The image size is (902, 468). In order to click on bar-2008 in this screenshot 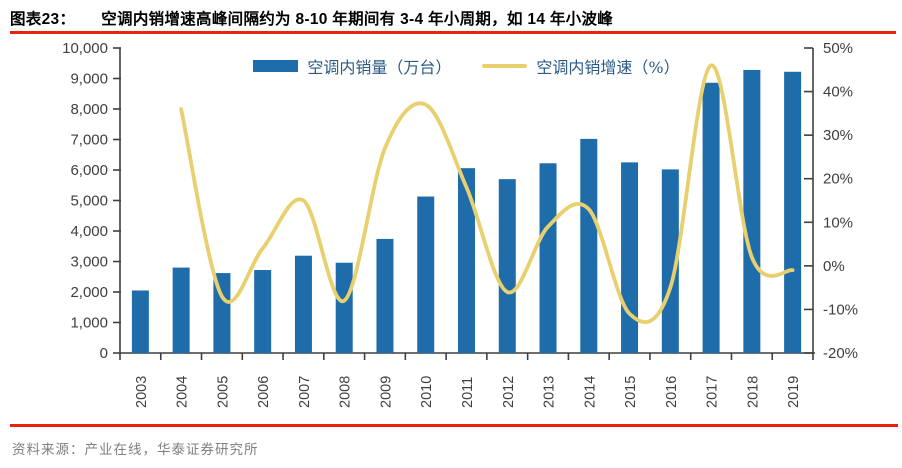, I will do `click(344, 307)`.